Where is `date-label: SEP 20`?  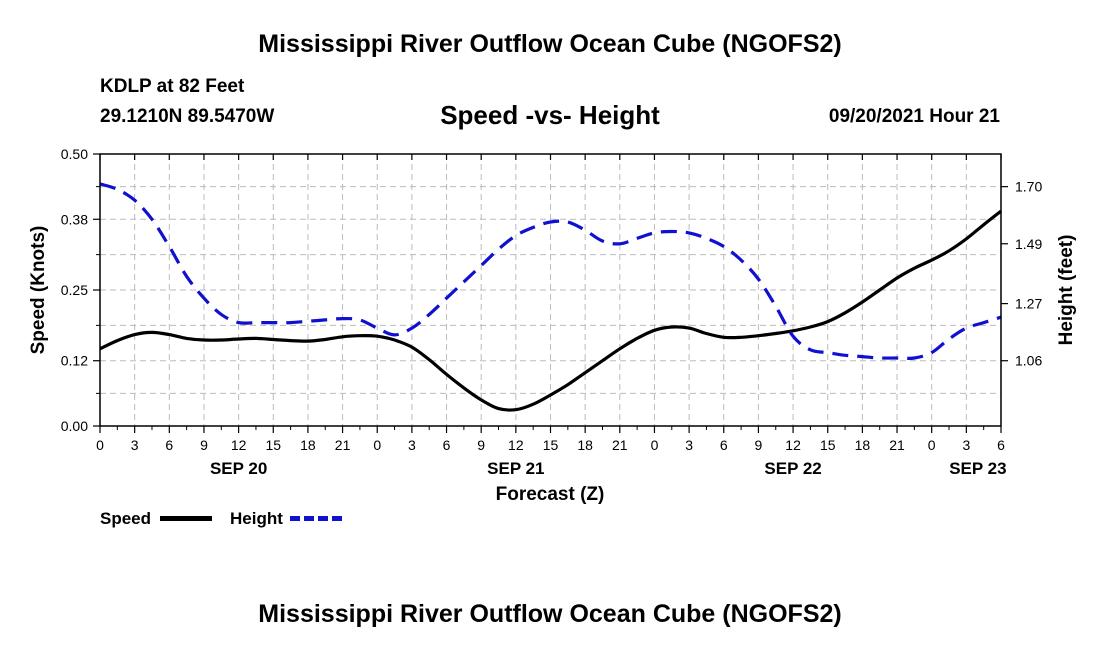
date-label: SEP 20 is located at coordinates (238, 468).